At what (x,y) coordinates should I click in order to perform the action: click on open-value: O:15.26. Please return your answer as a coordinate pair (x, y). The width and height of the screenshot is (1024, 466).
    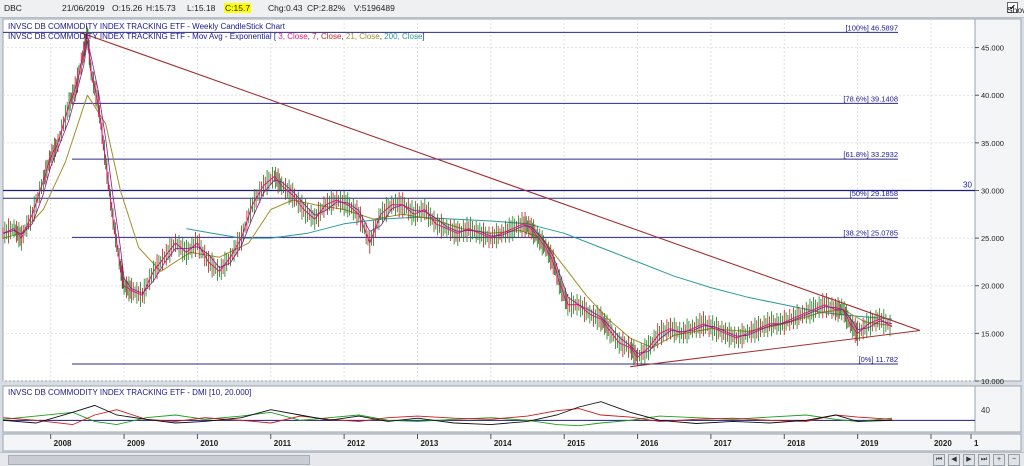
    Looking at the image, I should click on (127, 8).